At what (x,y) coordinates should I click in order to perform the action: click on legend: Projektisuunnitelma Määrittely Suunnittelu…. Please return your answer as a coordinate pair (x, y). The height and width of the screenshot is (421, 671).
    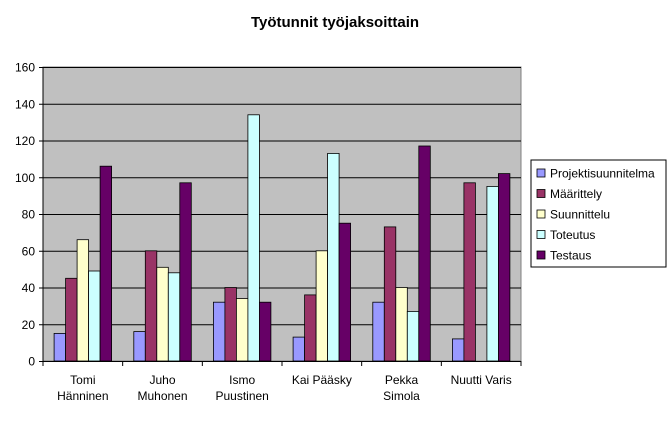
    Looking at the image, I should click on (598, 213).